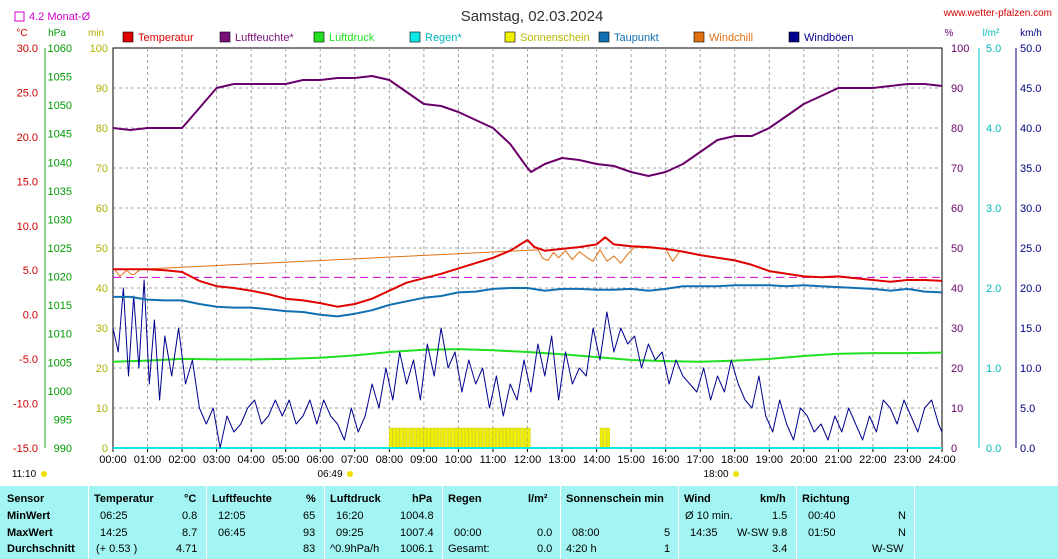  What do you see at coordinates (187, 549) in the screenshot?
I see `avg-temp-val: 4.71` at bounding box center [187, 549].